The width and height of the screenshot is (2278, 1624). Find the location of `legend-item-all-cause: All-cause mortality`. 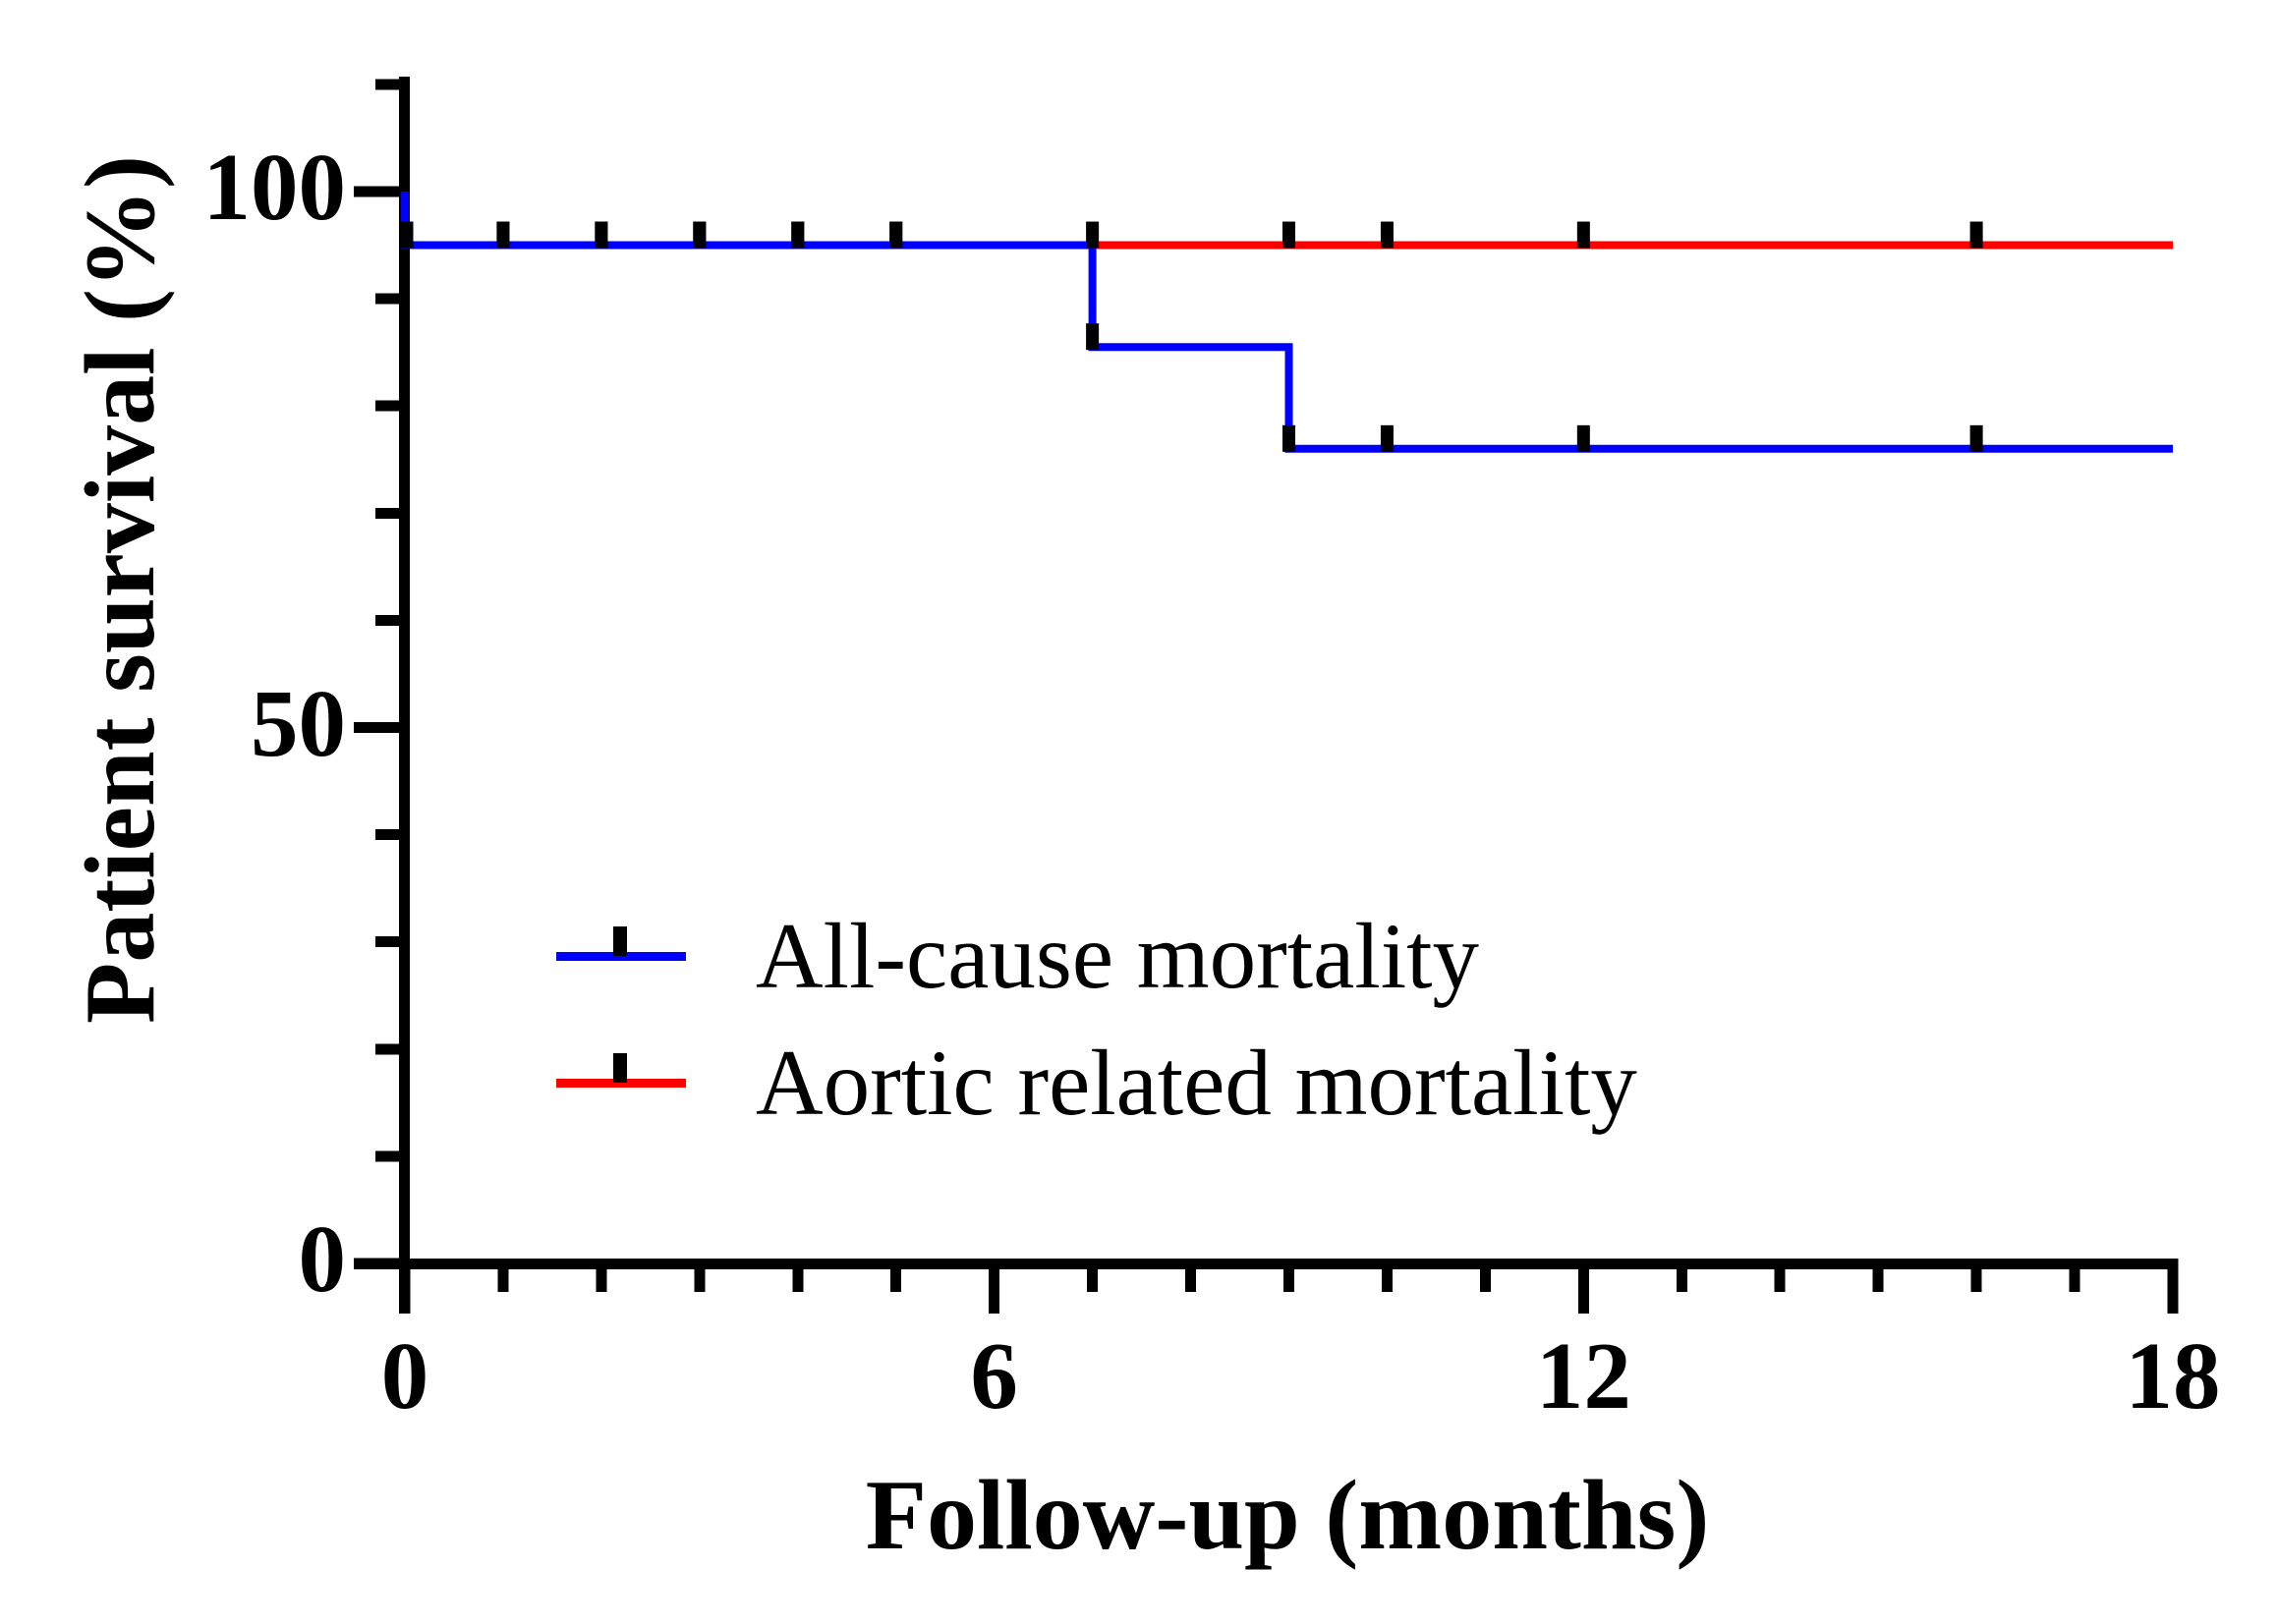

legend-item-all-cause: All-cause mortality is located at coordinates (1139, 956).